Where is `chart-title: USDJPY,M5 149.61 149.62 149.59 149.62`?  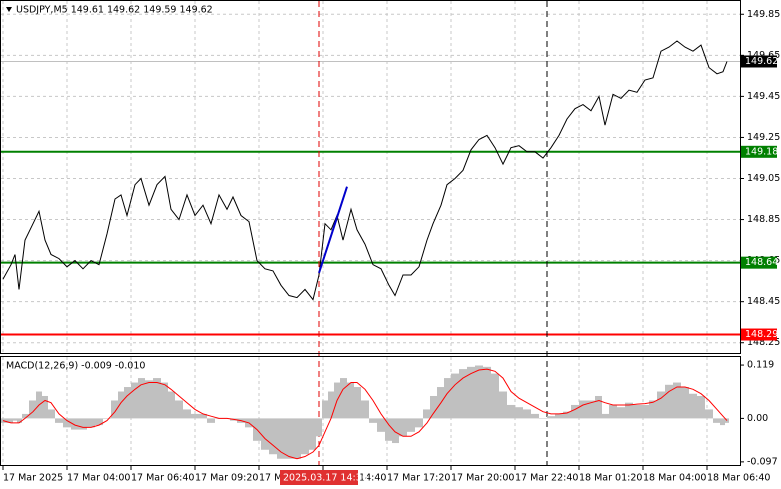
chart-title: USDJPY,M5 149.61 149.62 149.59 149.62 is located at coordinates (114, 10).